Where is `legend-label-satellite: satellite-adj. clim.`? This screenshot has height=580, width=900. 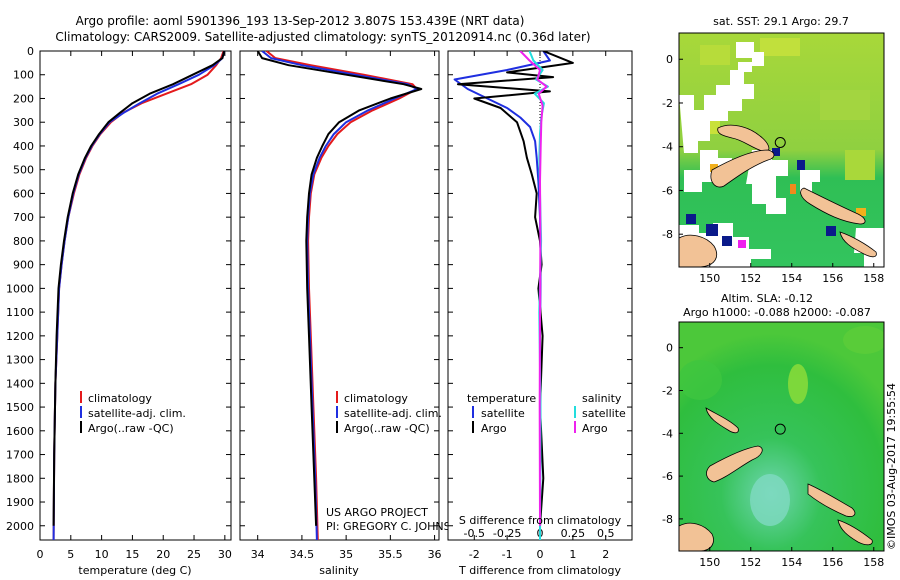 legend-label-satellite: satellite-adj. clim. is located at coordinates (393, 413).